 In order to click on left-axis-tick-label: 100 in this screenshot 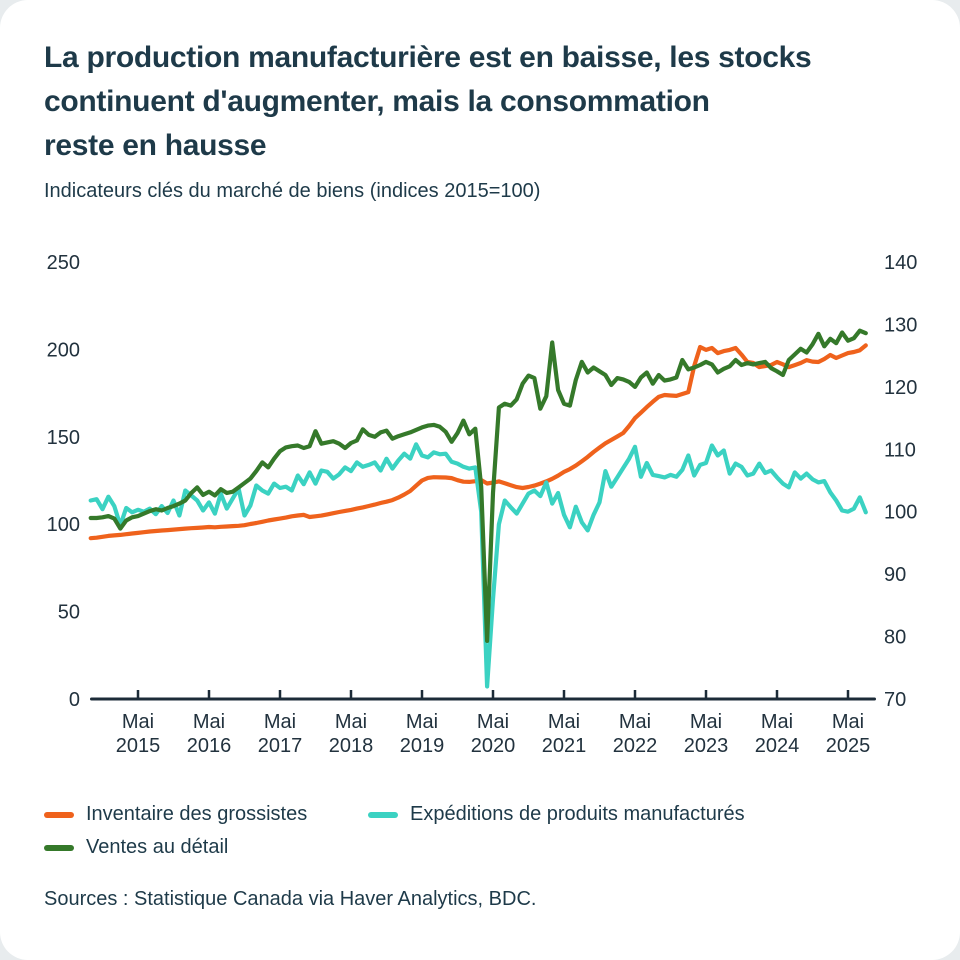, I will do `click(63, 525)`.